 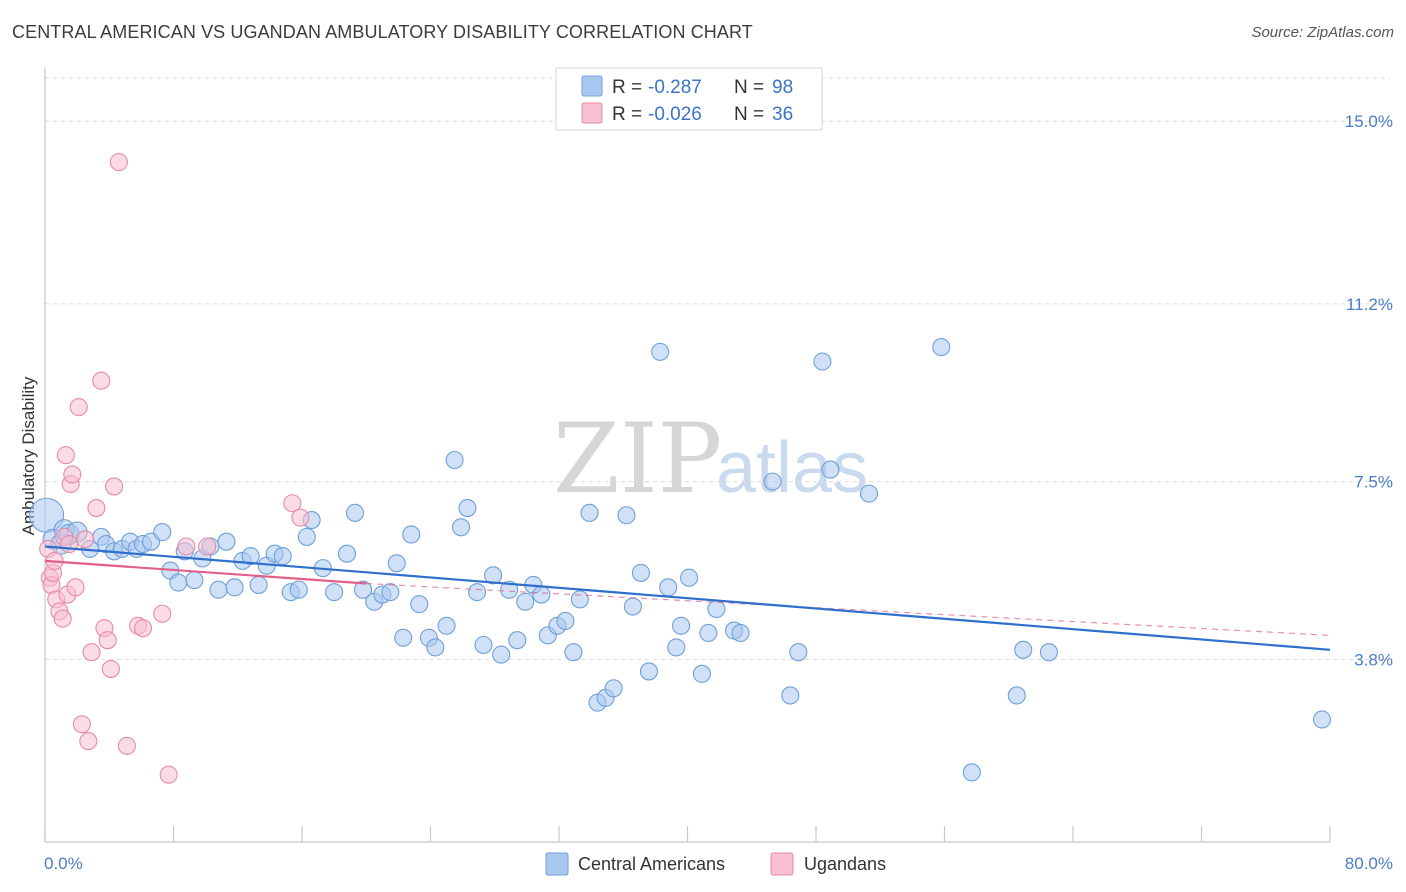 What do you see at coordinates (651, 864) in the screenshot?
I see `bottom-legend-label-central-americans: Central Americans` at bounding box center [651, 864].